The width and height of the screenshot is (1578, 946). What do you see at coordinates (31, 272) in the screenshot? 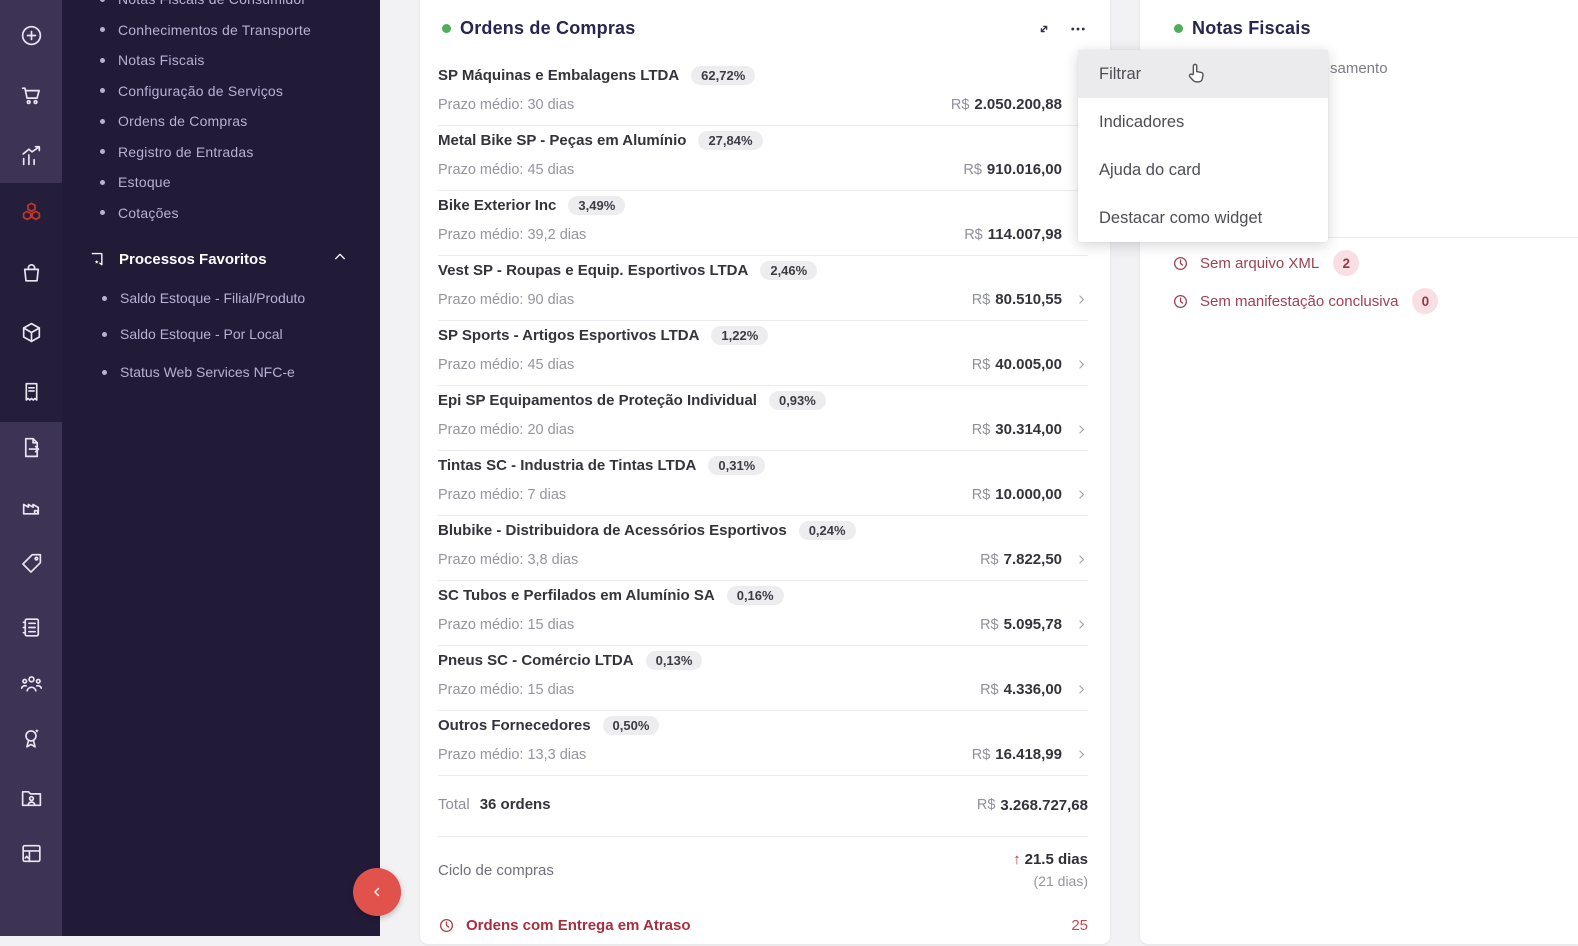
I see `basket-icon` at bounding box center [31, 272].